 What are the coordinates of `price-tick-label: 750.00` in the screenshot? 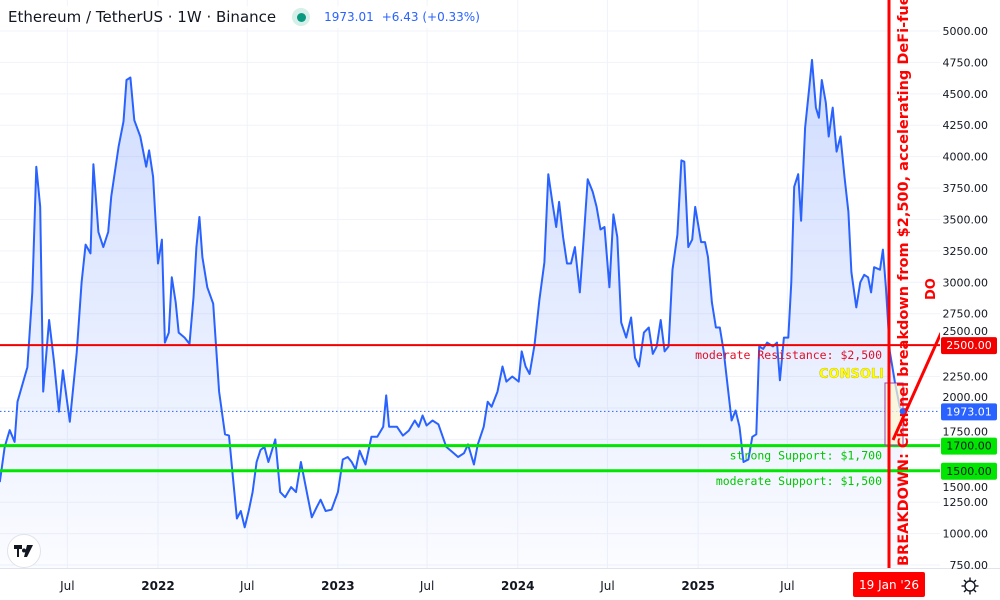 It's located at (969, 565).